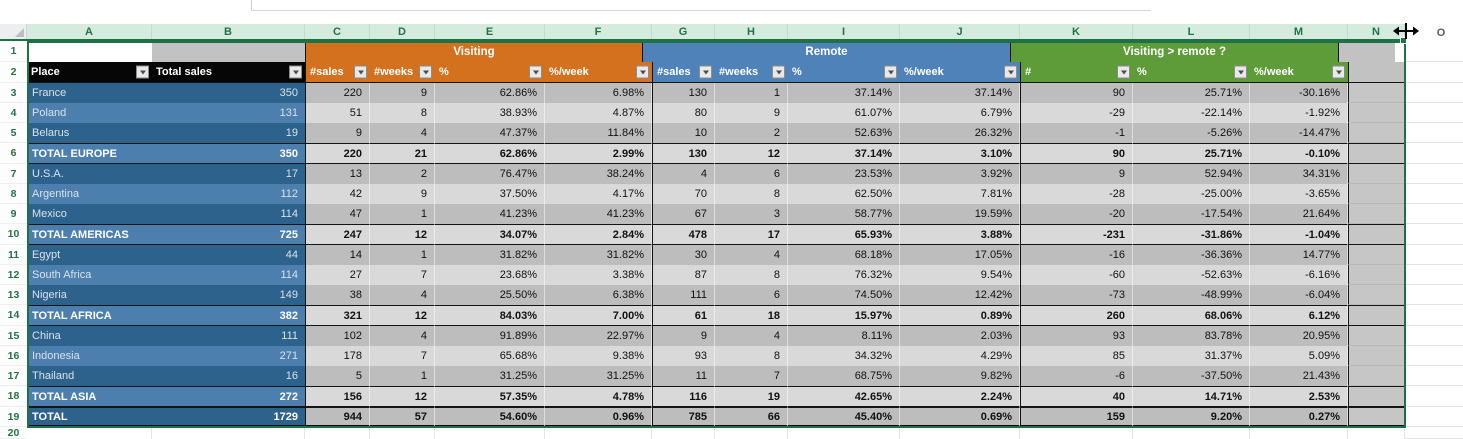 The height and width of the screenshot is (439, 1463). I want to click on column-header-j: J, so click(960, 31).